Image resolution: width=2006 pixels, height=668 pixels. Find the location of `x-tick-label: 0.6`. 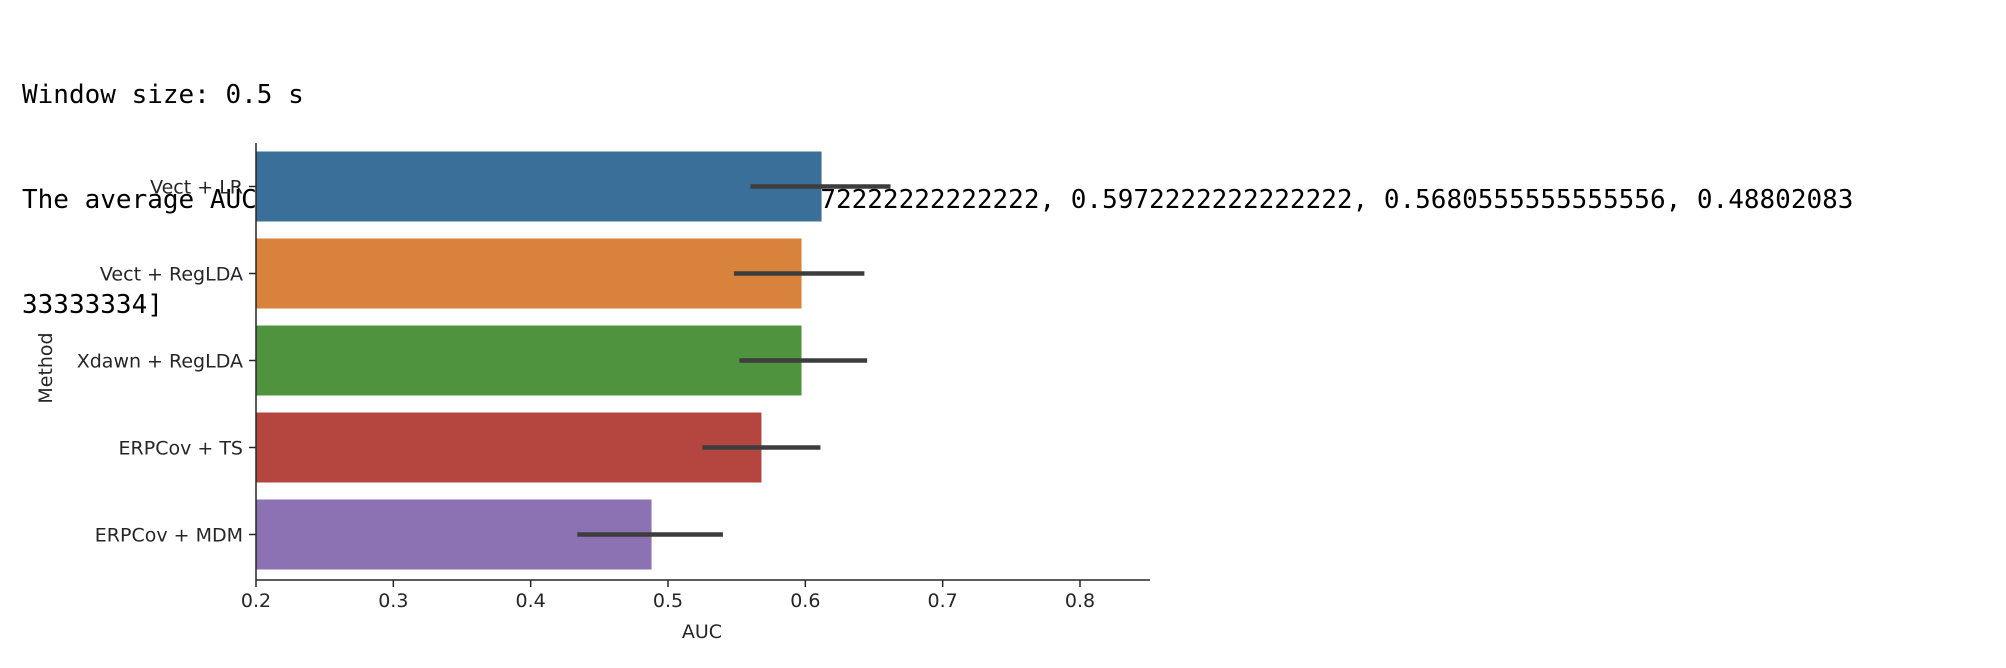

x-tick-label: 0.6 is located at coordinates (805, 601).